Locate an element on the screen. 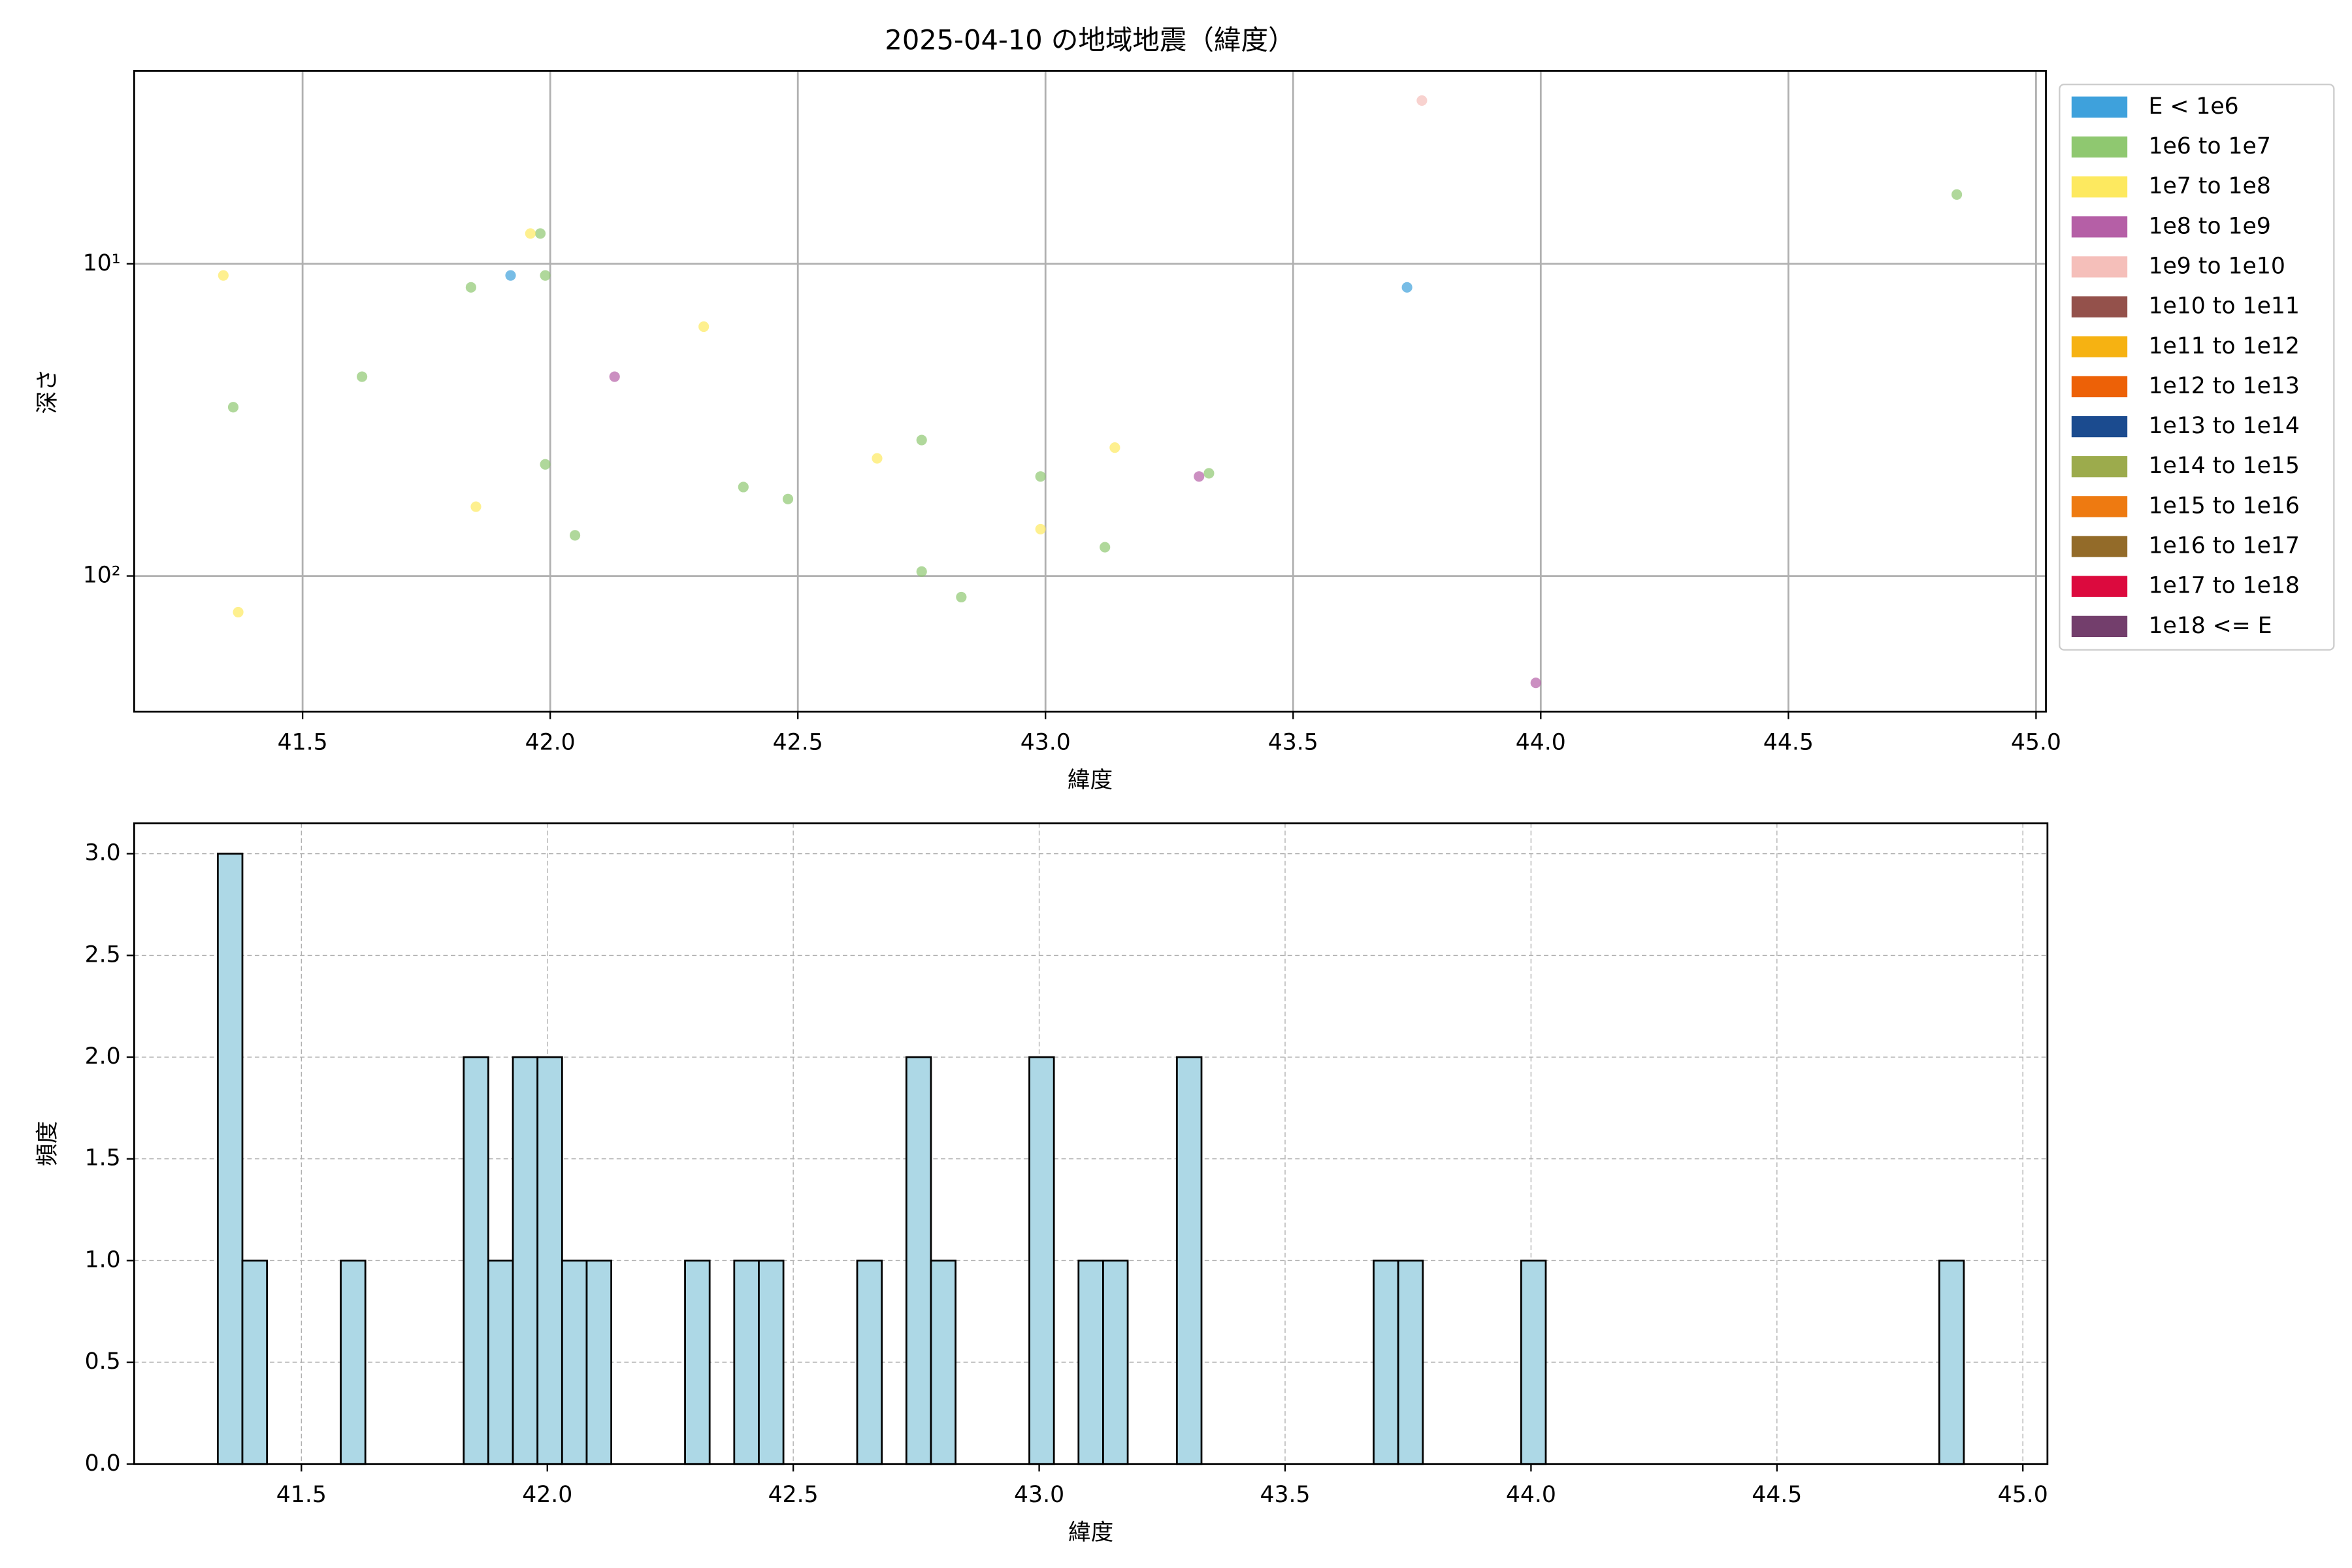 This screenshot has width=2352, height=1568. legend-label: 1e12 to 1e13 is located at coordinates (2223, 386).